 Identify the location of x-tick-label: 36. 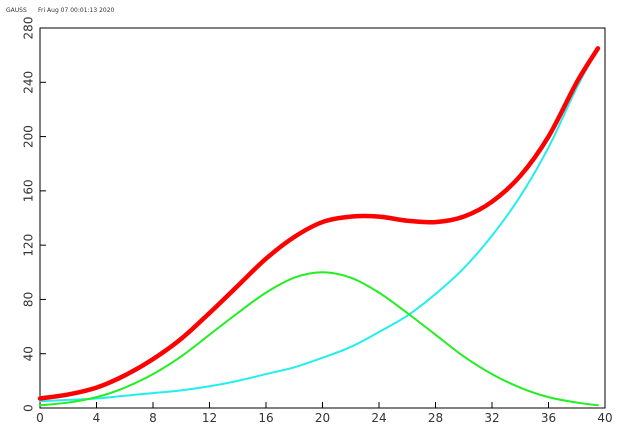
(548, 418).